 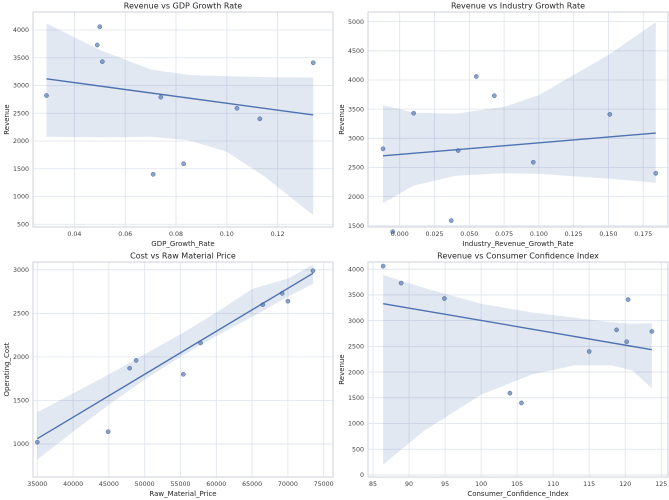 I want to click on svg-text: 50000, so click(x=145, y=484).